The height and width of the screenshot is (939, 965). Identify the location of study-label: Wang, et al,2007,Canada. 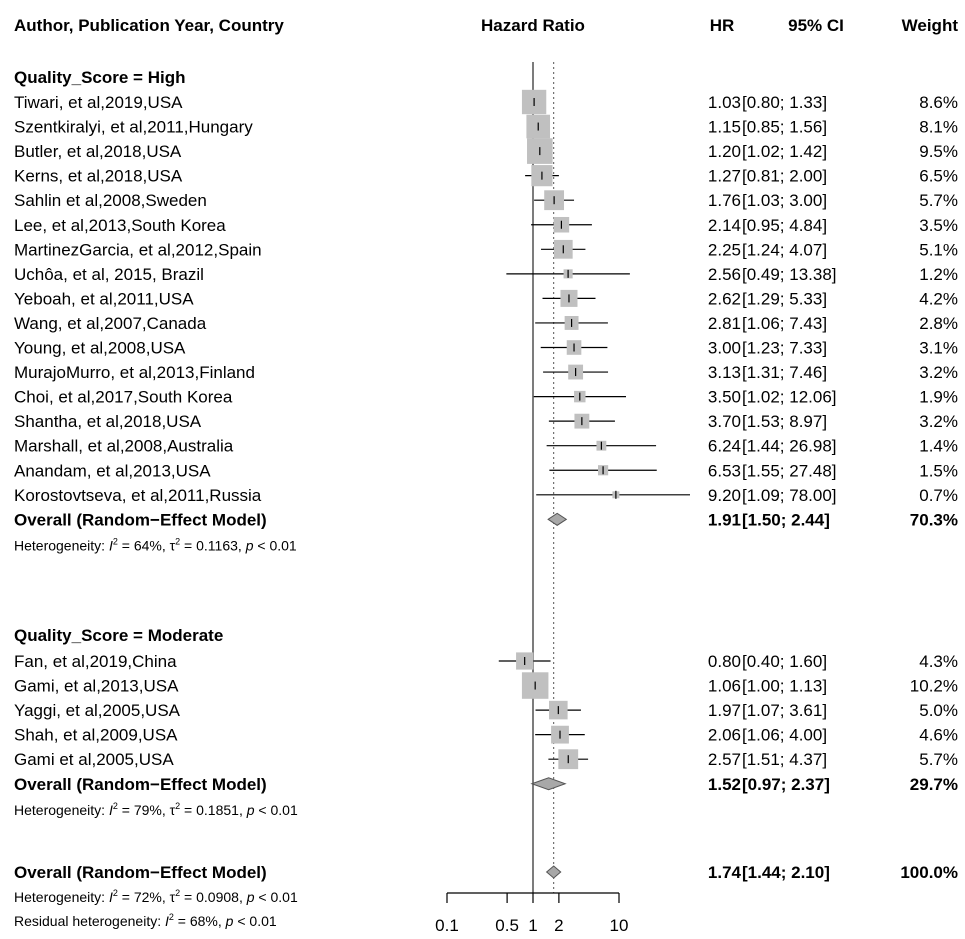
(110, 323).